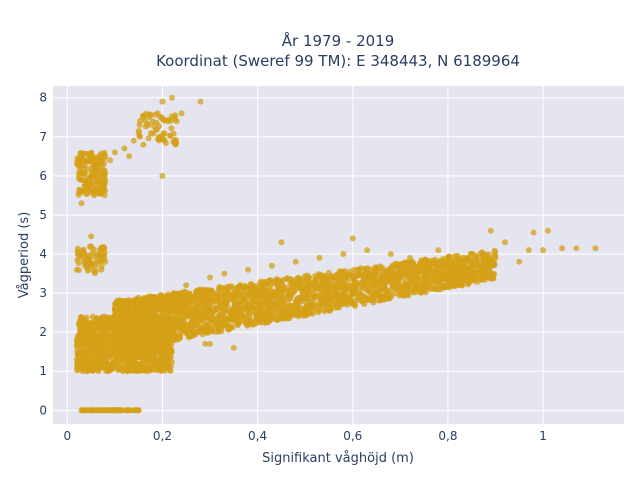  I want to click on x-axis-ticks: 0 0,2 0,4 0,6 0,8 1, so click(304, 436).